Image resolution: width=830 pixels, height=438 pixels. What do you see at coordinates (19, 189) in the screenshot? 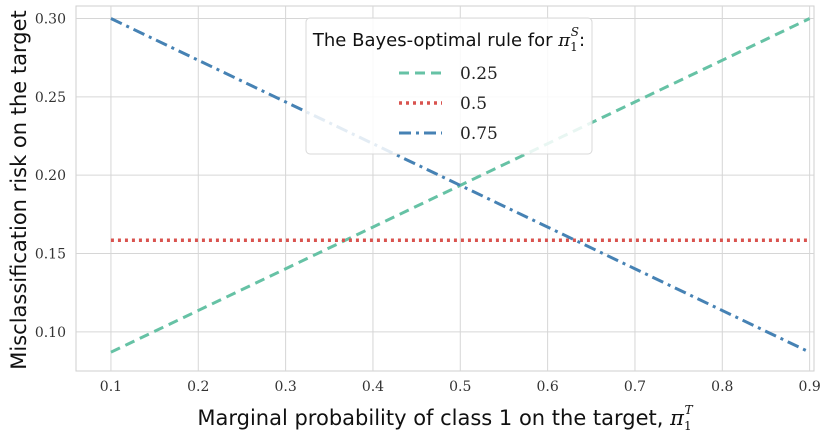
I see `y-axis-label: Misclassification risk on the target` at bounding box center [19, 189].